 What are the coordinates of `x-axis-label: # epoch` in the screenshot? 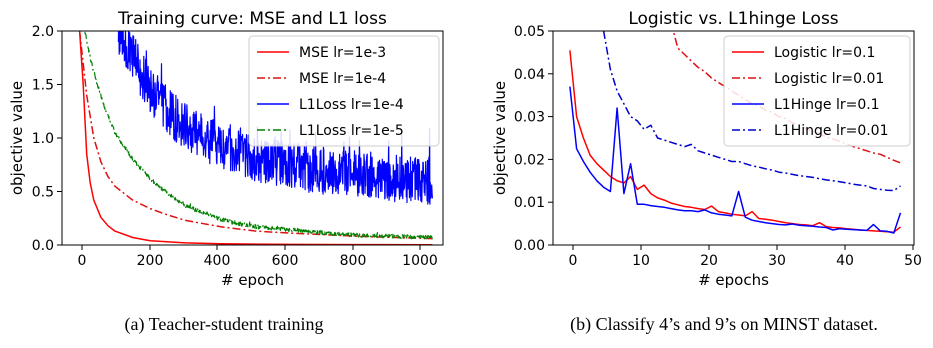 It's located at (252, 280).